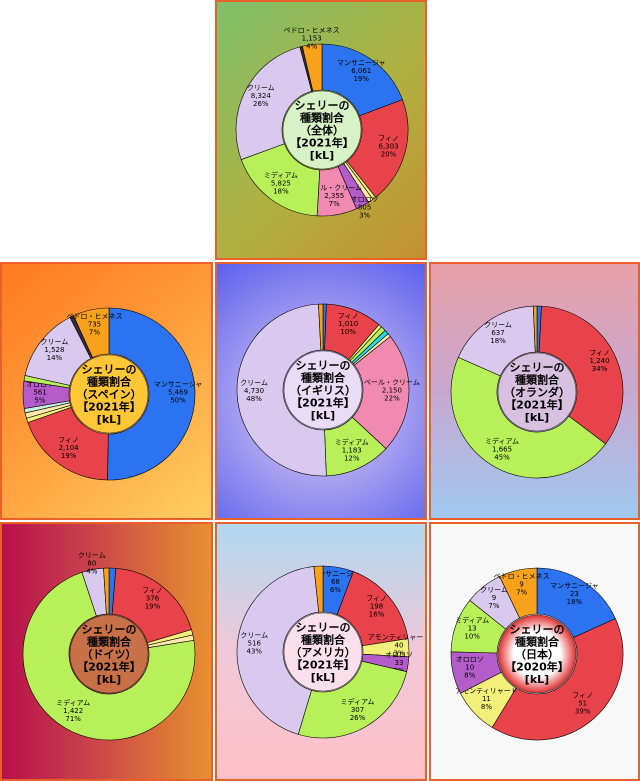 This screenshot has height=781, width=640. What do you see at coordinates (357, 709) in the screenshot?
I see `slice-label: ミディアム 307 26%` at bounding box center [357, 709].